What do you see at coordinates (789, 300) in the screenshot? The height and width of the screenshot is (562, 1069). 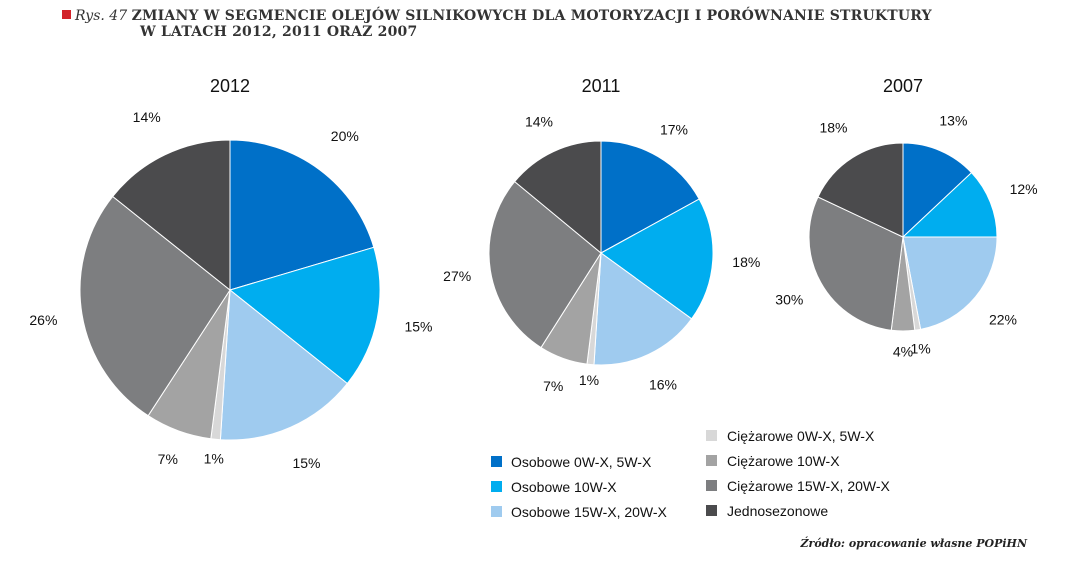 I see `slice-label-2007-6: 30%` at bounding box center [789, 300].